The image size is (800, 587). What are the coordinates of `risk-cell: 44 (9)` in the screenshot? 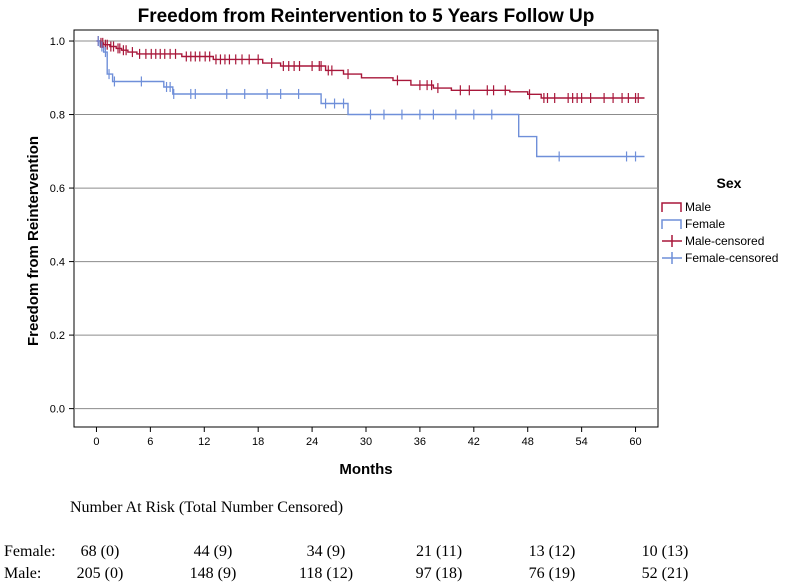 It's located at (213, 551).